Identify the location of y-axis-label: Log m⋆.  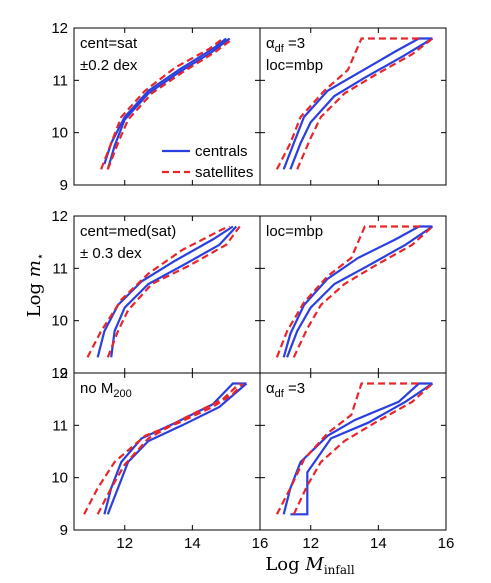
(35, 285).